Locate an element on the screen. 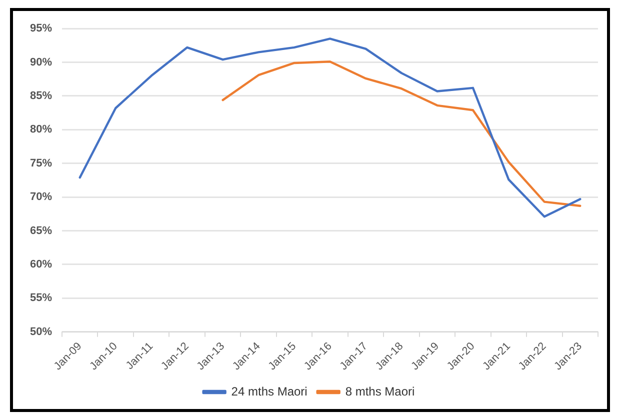 The image size is (626, 418). y-tick-label: 80% is located at coordinates (41, 130).